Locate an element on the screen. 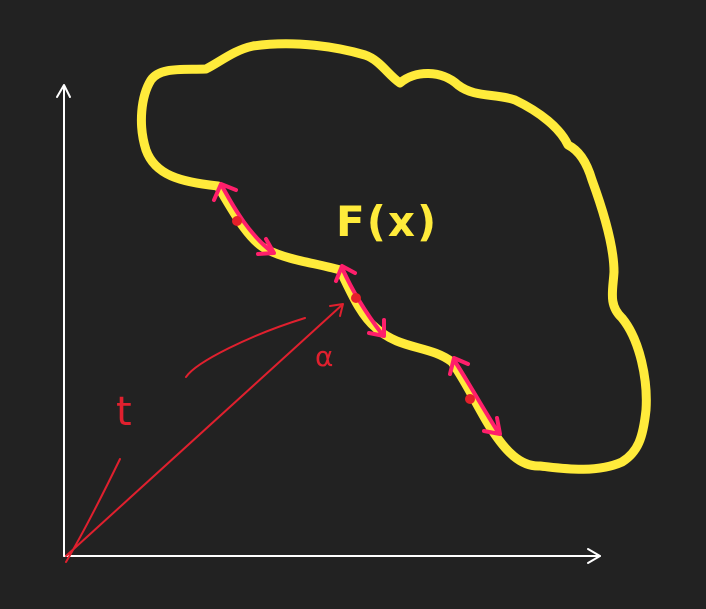 The image size is (706, 609). t-stroke is located at coordinates (93, 510).